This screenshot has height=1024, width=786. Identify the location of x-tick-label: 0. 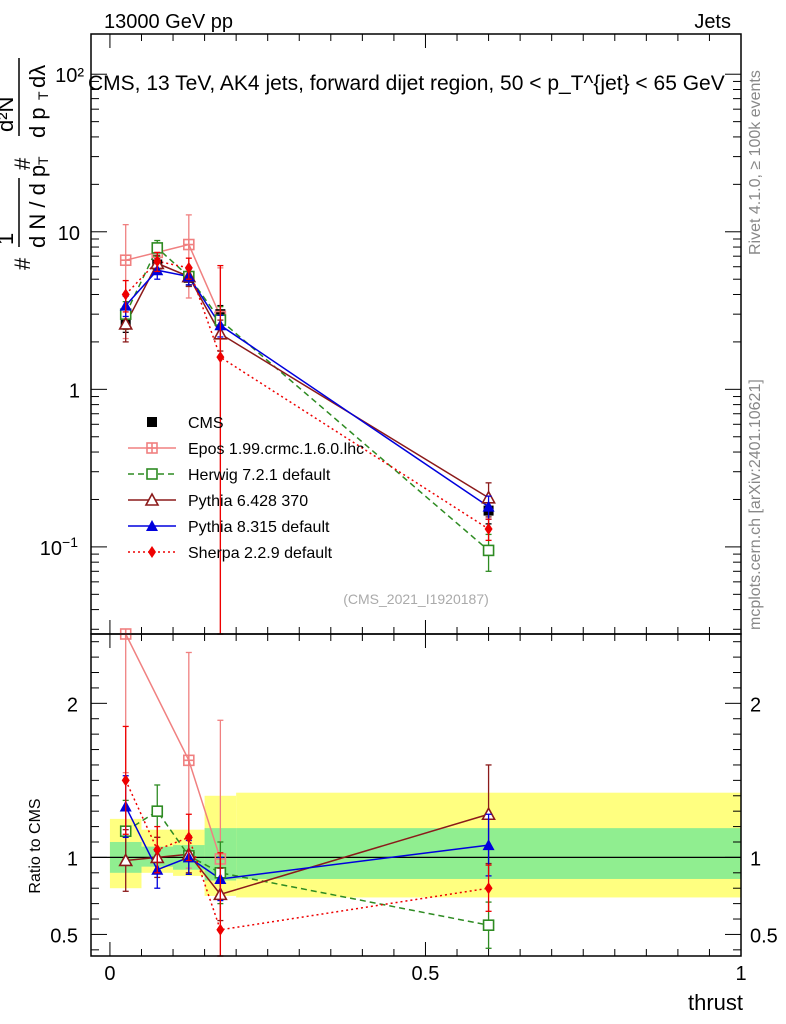
(109, 974).